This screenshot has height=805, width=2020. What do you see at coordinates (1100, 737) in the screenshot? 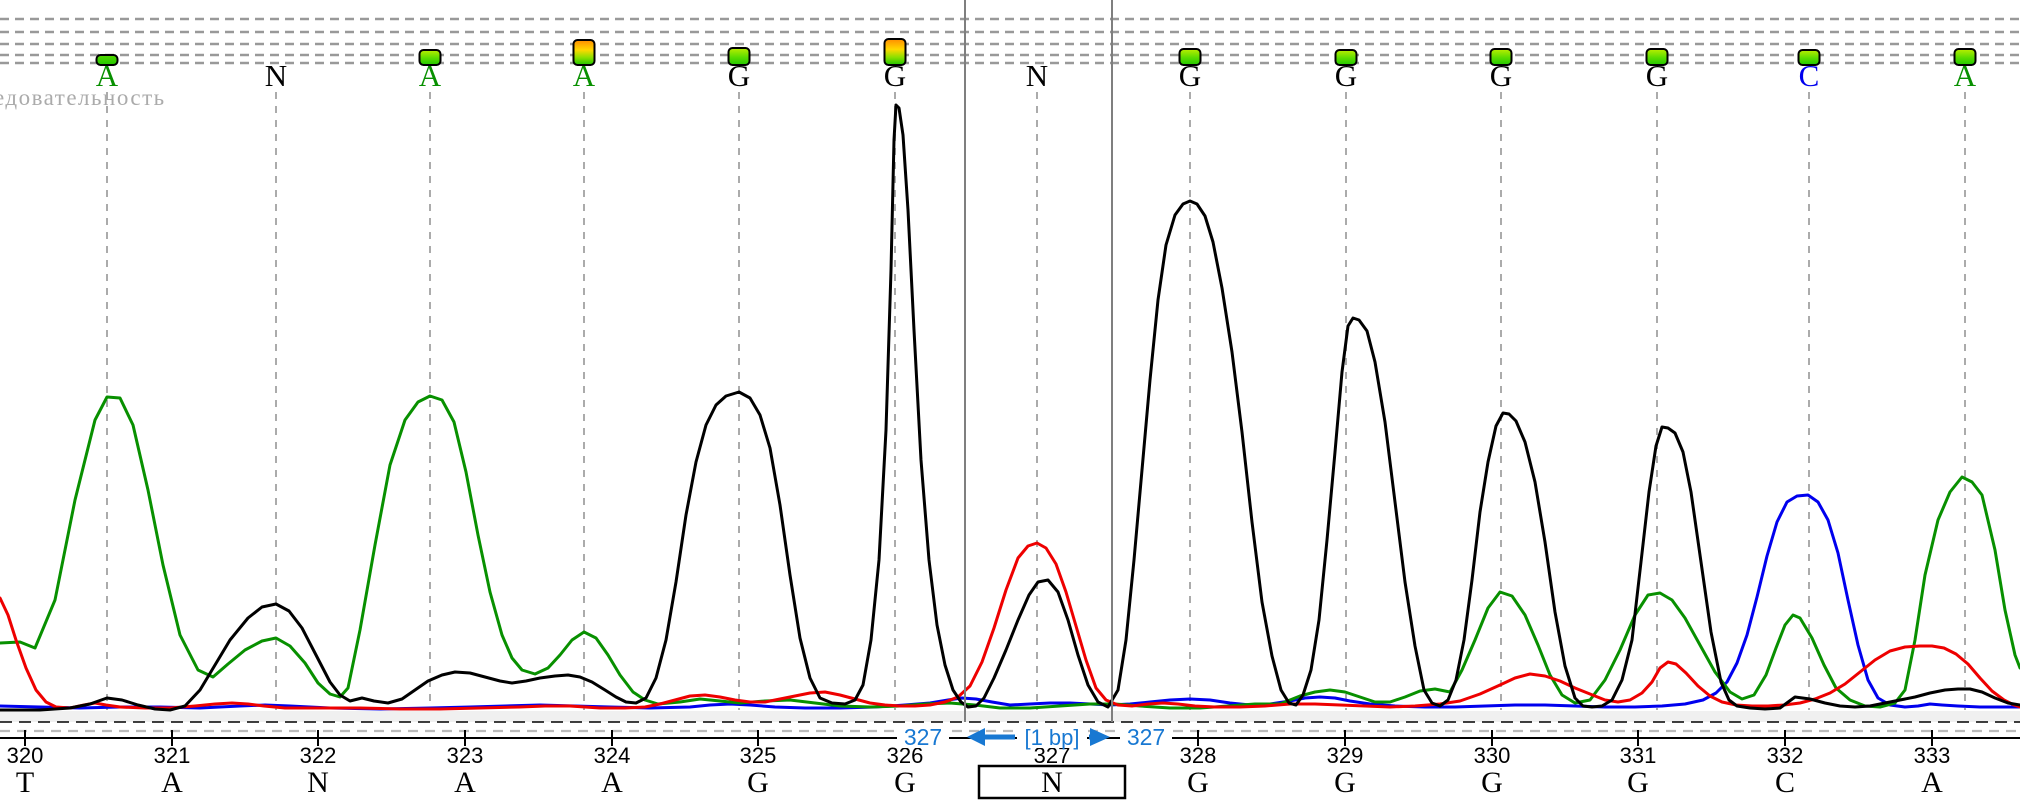
I see `selection-arrow-head-right-icon` at bounding box center [1100, 737].